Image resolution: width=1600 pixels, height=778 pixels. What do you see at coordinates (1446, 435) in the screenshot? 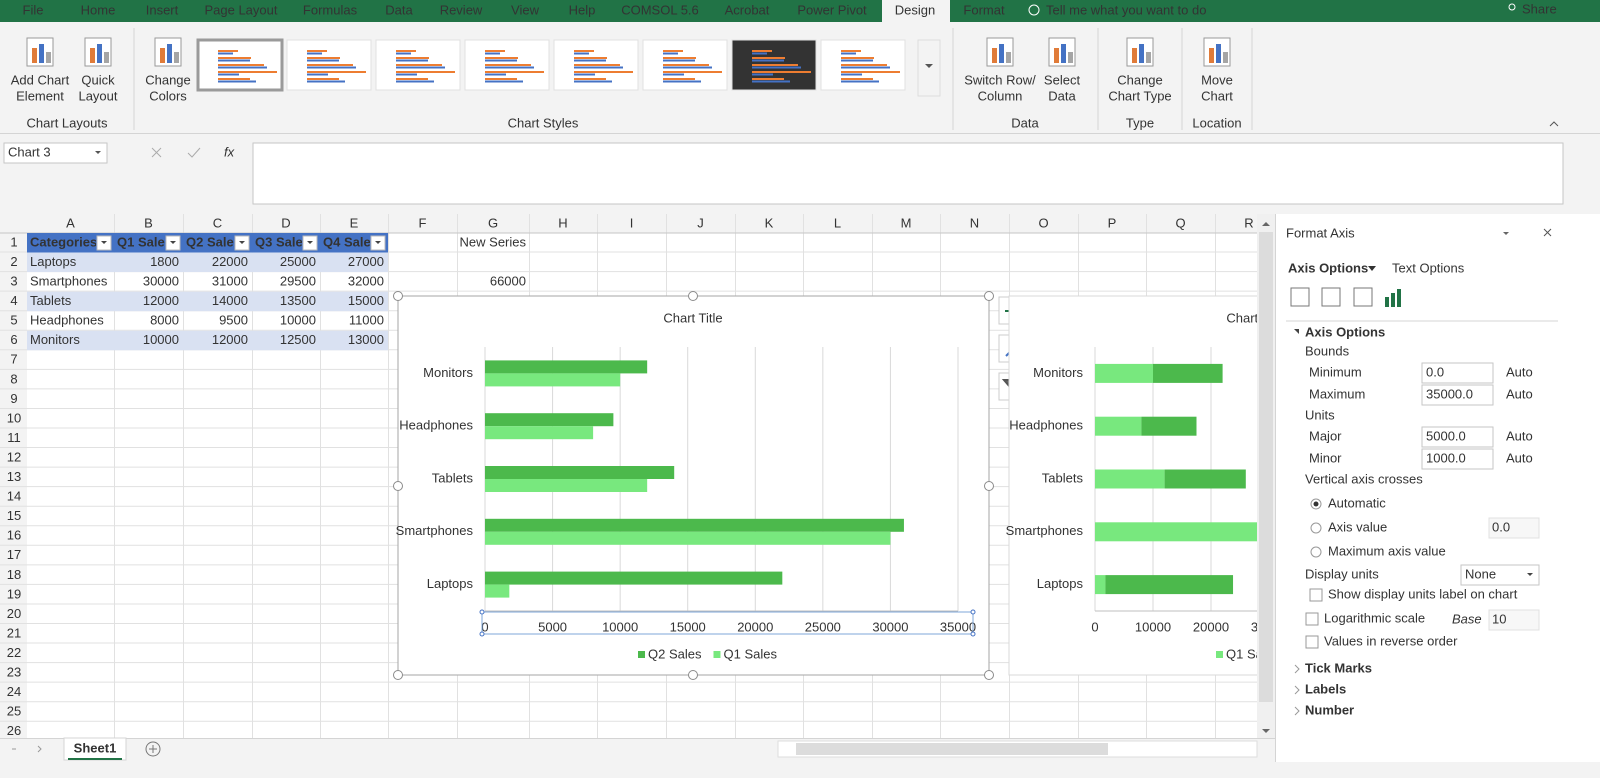
I see `field-value: 5000.0` at bounding box center [1446, 435].